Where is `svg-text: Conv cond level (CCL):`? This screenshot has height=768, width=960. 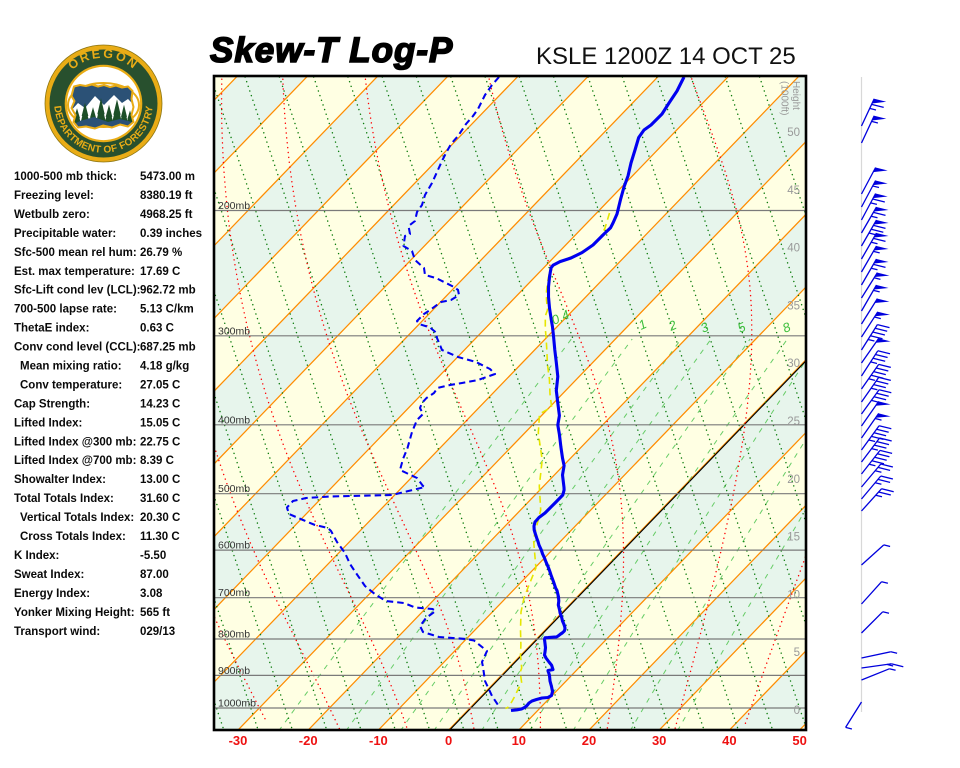 svg-text: Conv cond level (CCL): is located at coordinates (77, 348).